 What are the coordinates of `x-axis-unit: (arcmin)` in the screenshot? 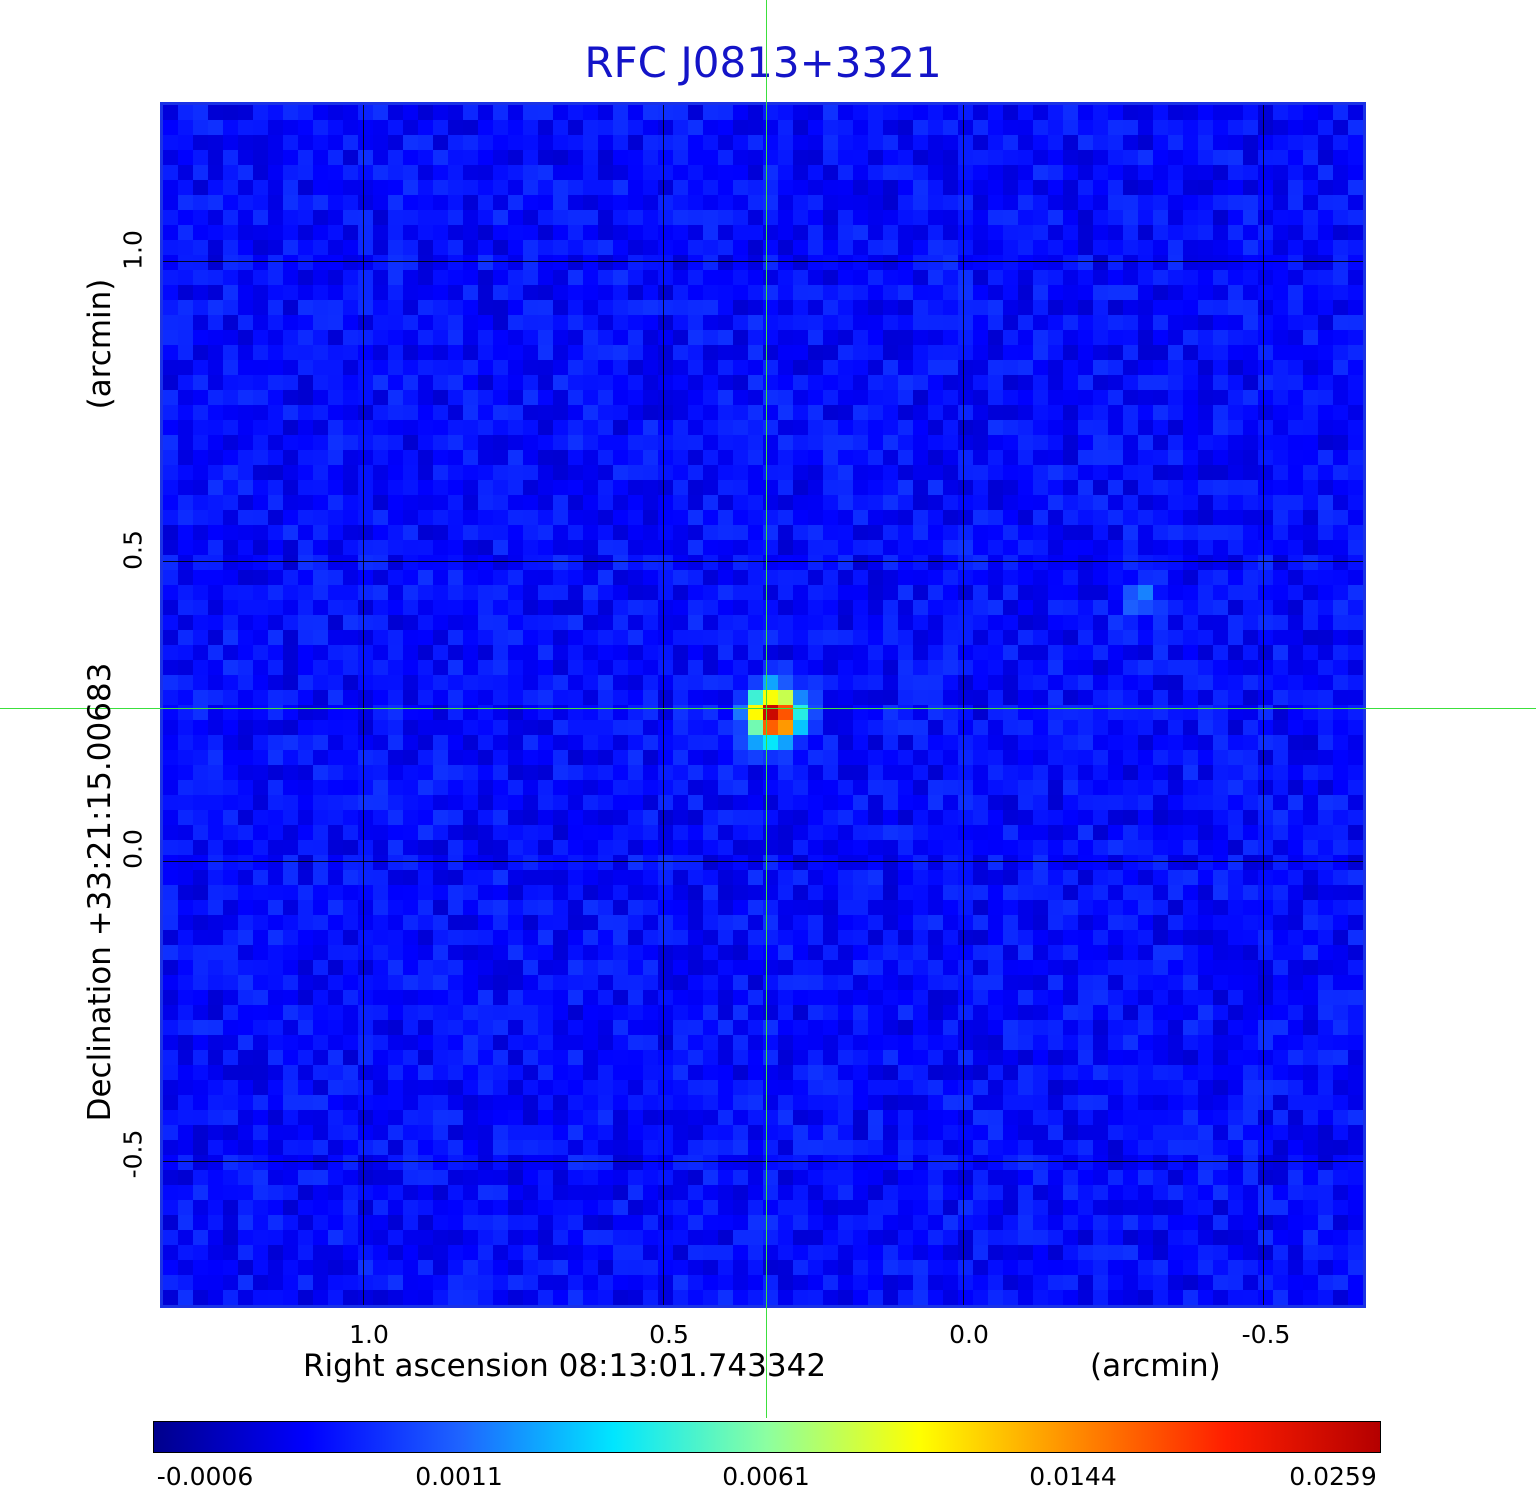 It's located at (1155, 1366).